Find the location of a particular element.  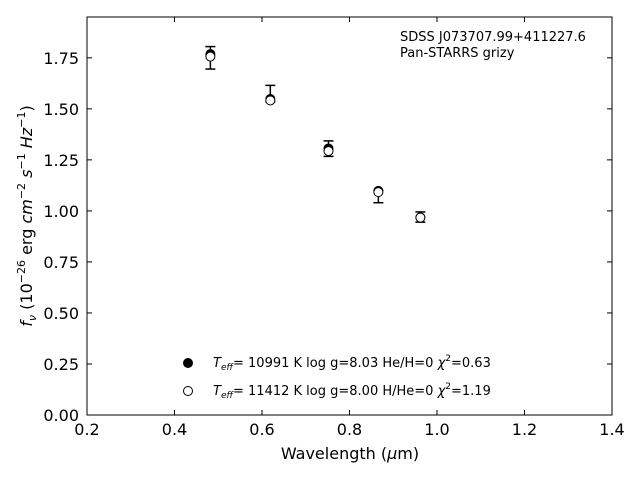

legend-2-teff-sub: eff is located at coordinates (228, 396).